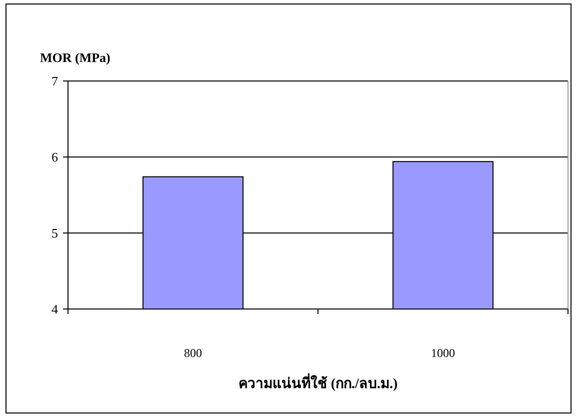 This screenshot has width=577, height=419. Describe the element at coordinates (55, 81) in the screenshot. I see `y-tick-label: 7` at that location.